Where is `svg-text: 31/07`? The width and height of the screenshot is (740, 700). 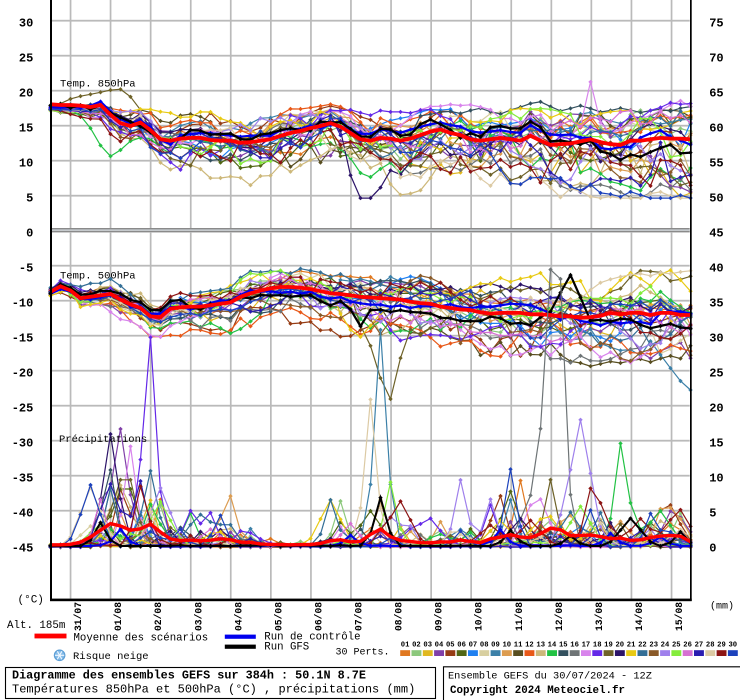
svg-text: 31/07 is located at coordinates (78, 616).